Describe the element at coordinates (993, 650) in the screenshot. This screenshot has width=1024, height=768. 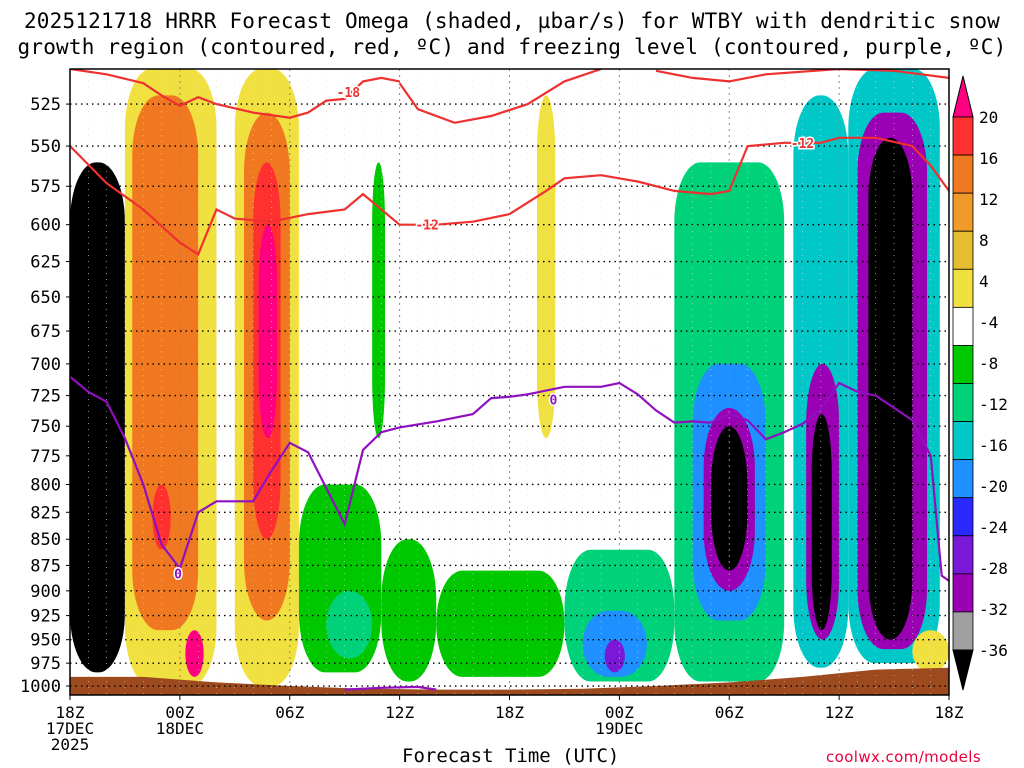
I see `colorbar-label: -36` at that location.